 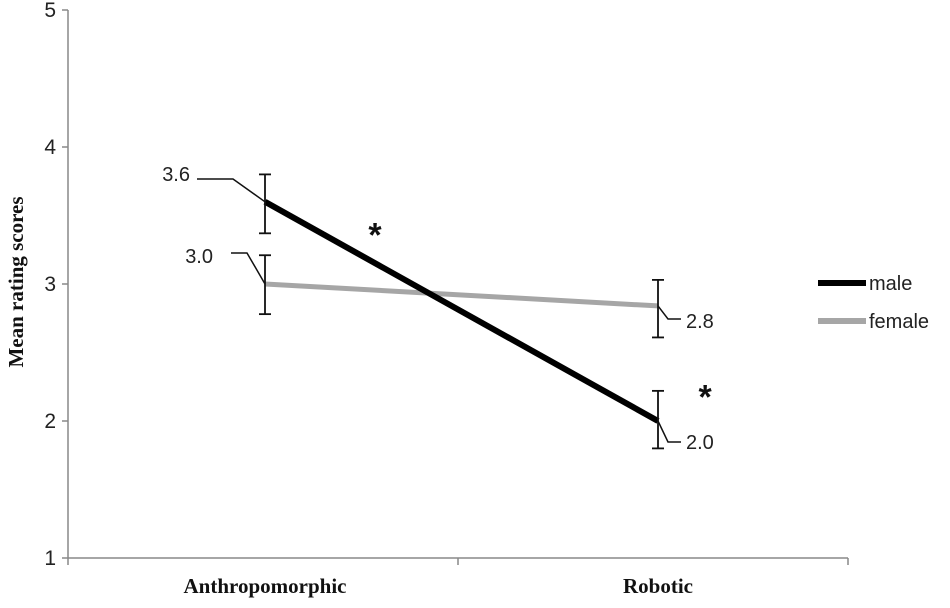 What do you see at coordinates (265, 586) in the screenshot?
I see `x-tick-label: Anthropomorphic` at bounding box center [265, 586].